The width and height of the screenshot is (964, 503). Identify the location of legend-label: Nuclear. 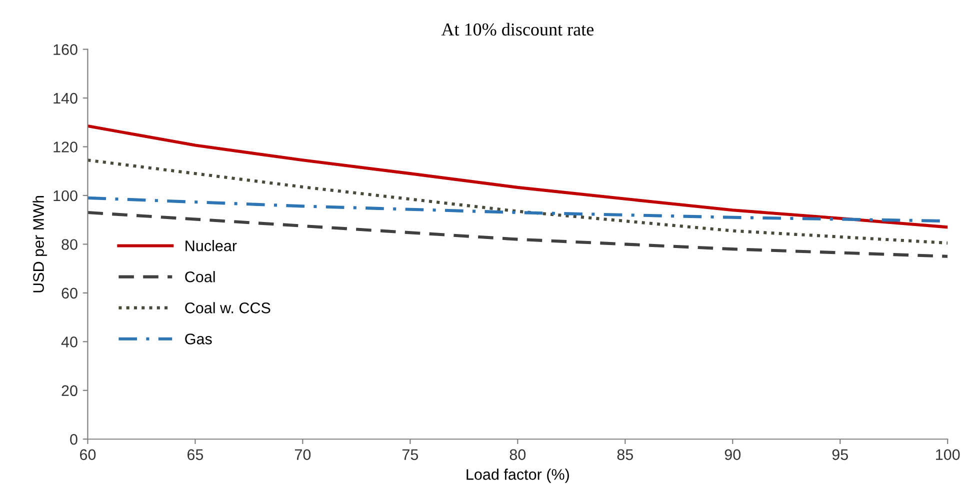
(211, 246).